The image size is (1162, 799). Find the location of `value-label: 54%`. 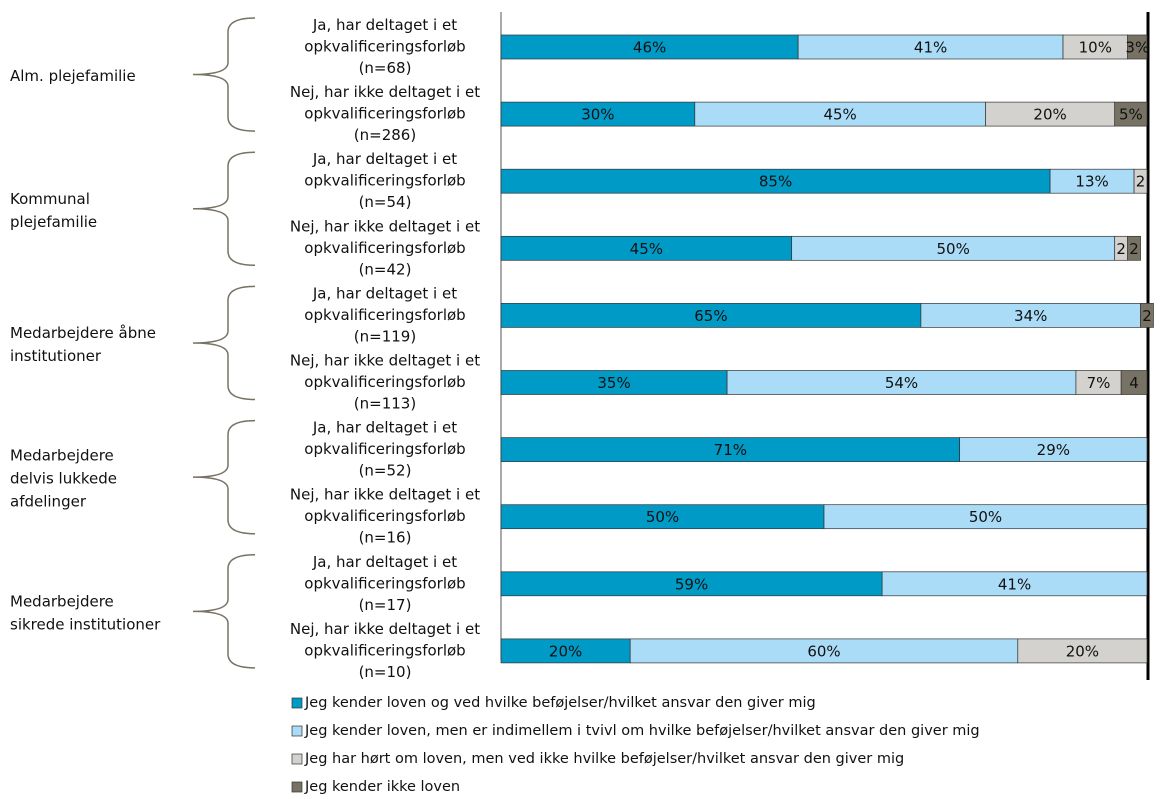

value-label: 54% is located at coordinates (901, 383).